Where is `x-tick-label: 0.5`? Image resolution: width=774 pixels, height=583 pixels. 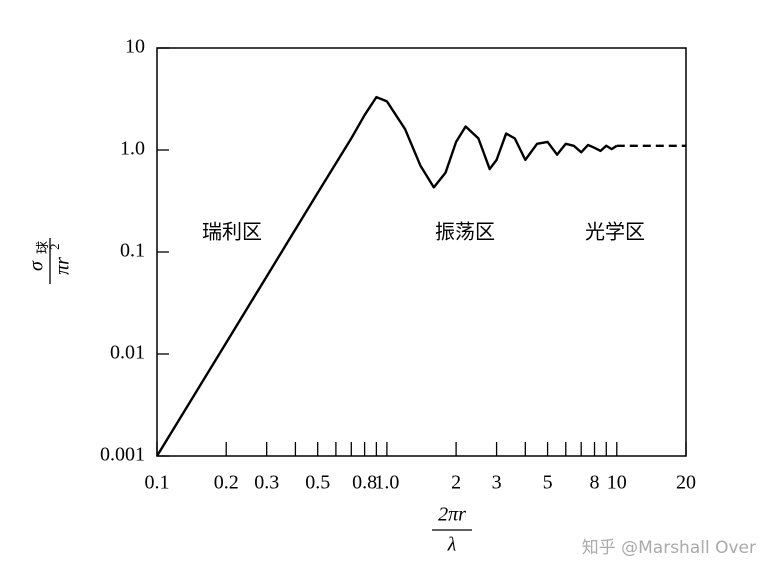 x-tick-label: 0.5 is located at coordinates (317, 483).